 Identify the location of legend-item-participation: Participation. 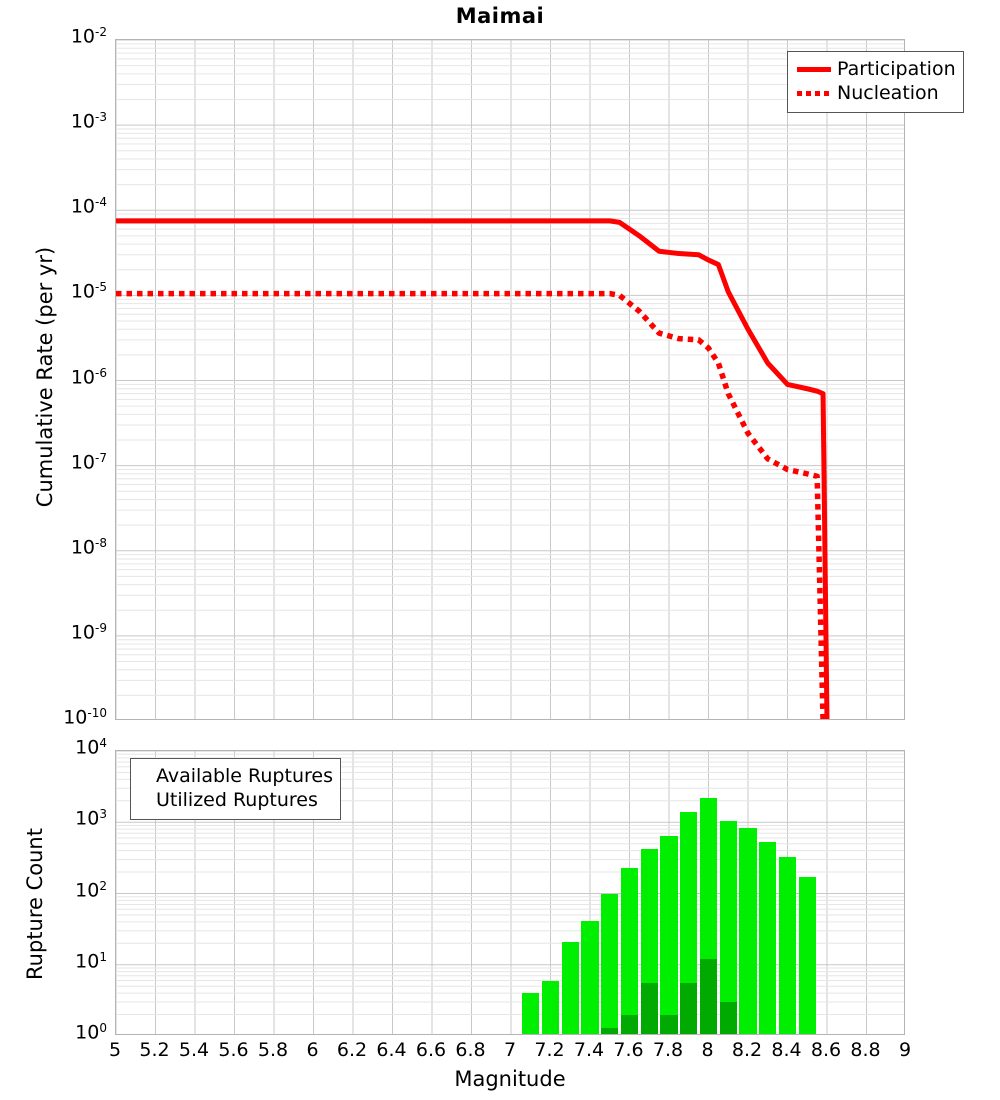
(875, 69).